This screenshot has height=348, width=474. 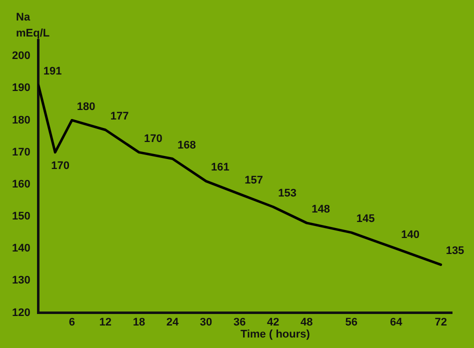 I want to click on data-label: 168, so click(x=187, y=145).